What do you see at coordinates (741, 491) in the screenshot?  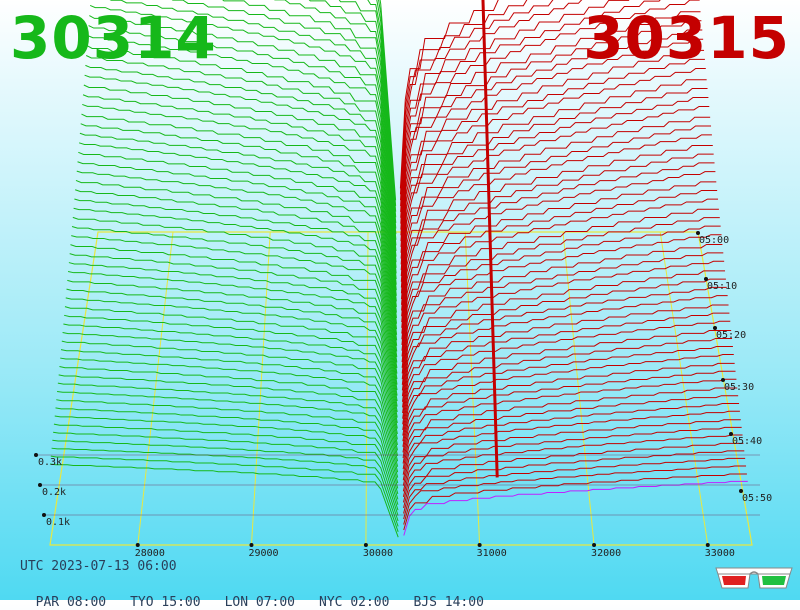 I see `time-tick-marker` at bounding box center [741, 491].